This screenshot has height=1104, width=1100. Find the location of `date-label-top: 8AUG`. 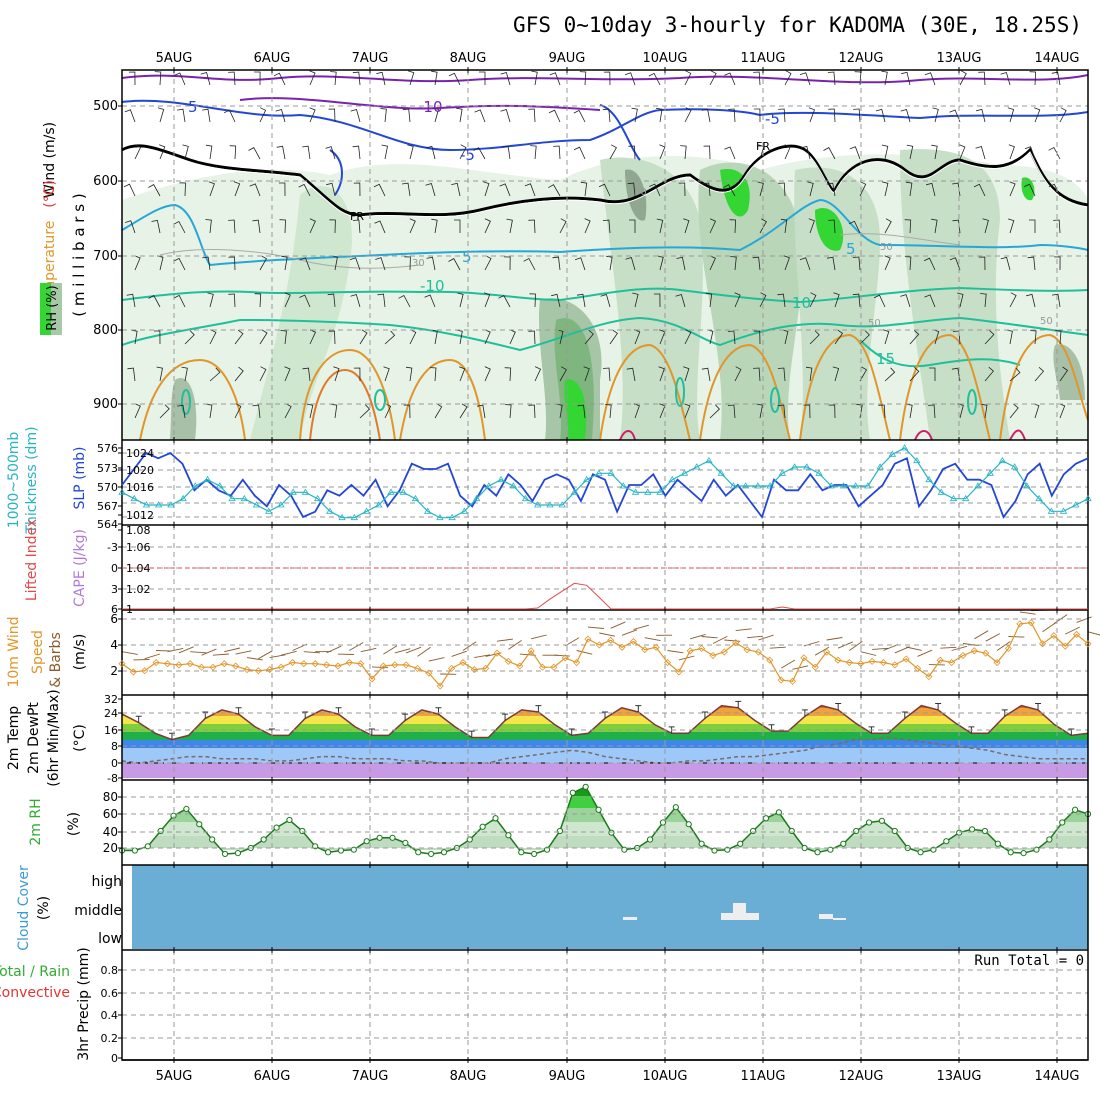

date-label-top: 8AUG is located at coordinates (468, 58).